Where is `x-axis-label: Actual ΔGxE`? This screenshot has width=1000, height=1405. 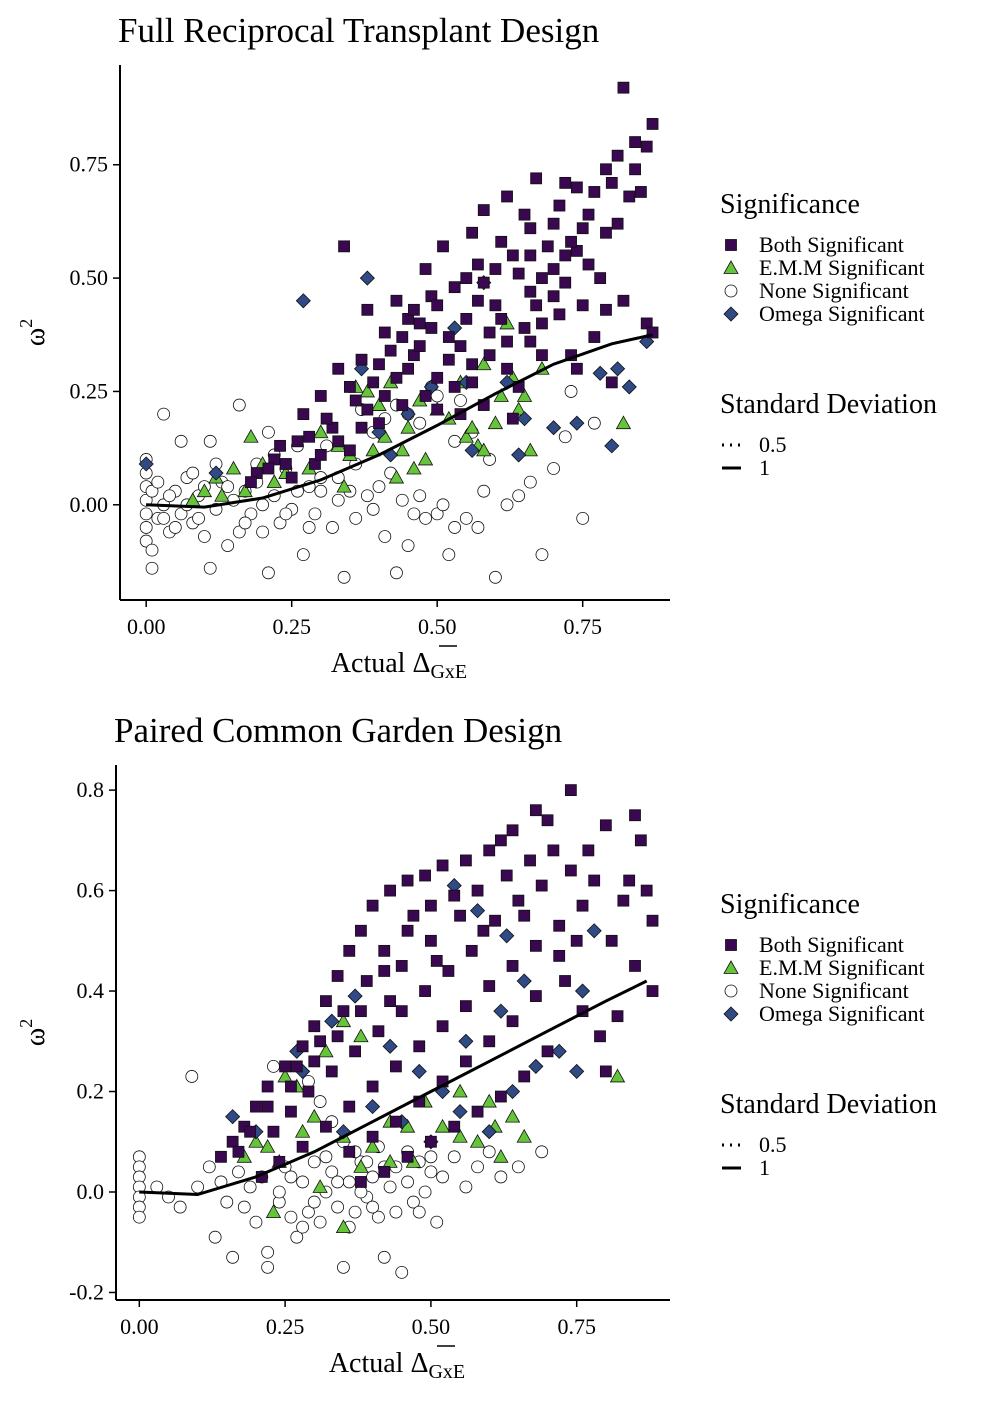
x-axis-label: Actual ΔGxE is located at coordinates (399, 665).